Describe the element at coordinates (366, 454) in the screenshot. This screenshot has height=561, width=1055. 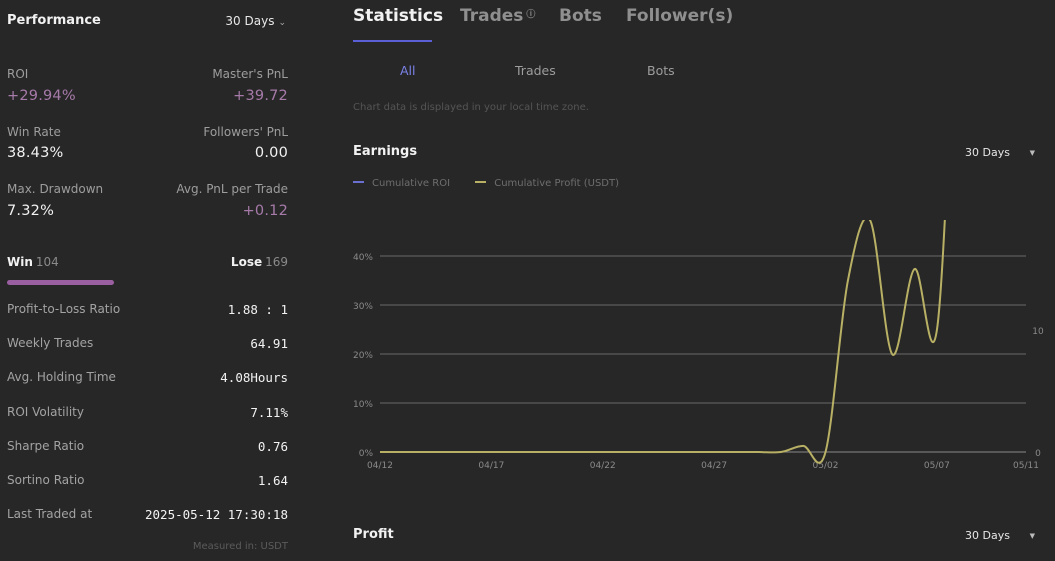
I see `y-left-tick-label: 0%` at that location.